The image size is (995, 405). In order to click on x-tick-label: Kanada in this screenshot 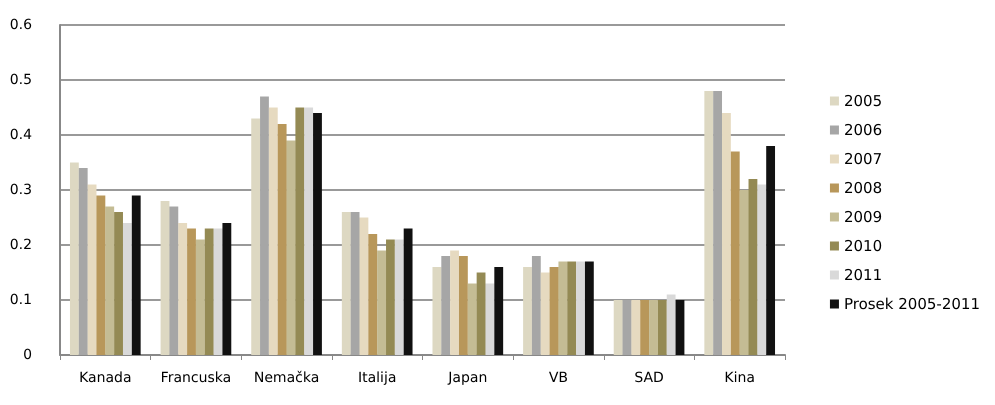, I will do `click(105, 378)`.